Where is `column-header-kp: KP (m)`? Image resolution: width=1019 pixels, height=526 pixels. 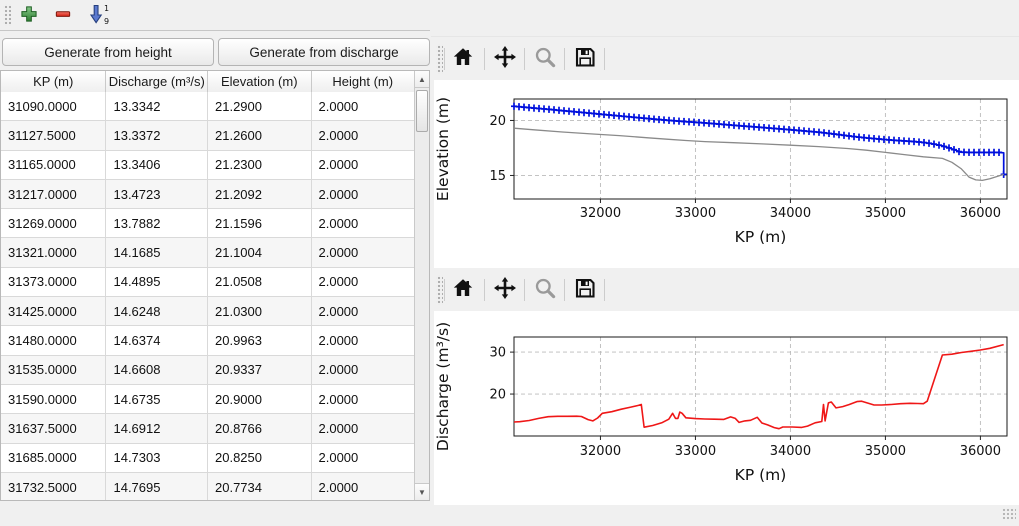
column-header-kp: KP (m) is located at coordinates (54, 81).